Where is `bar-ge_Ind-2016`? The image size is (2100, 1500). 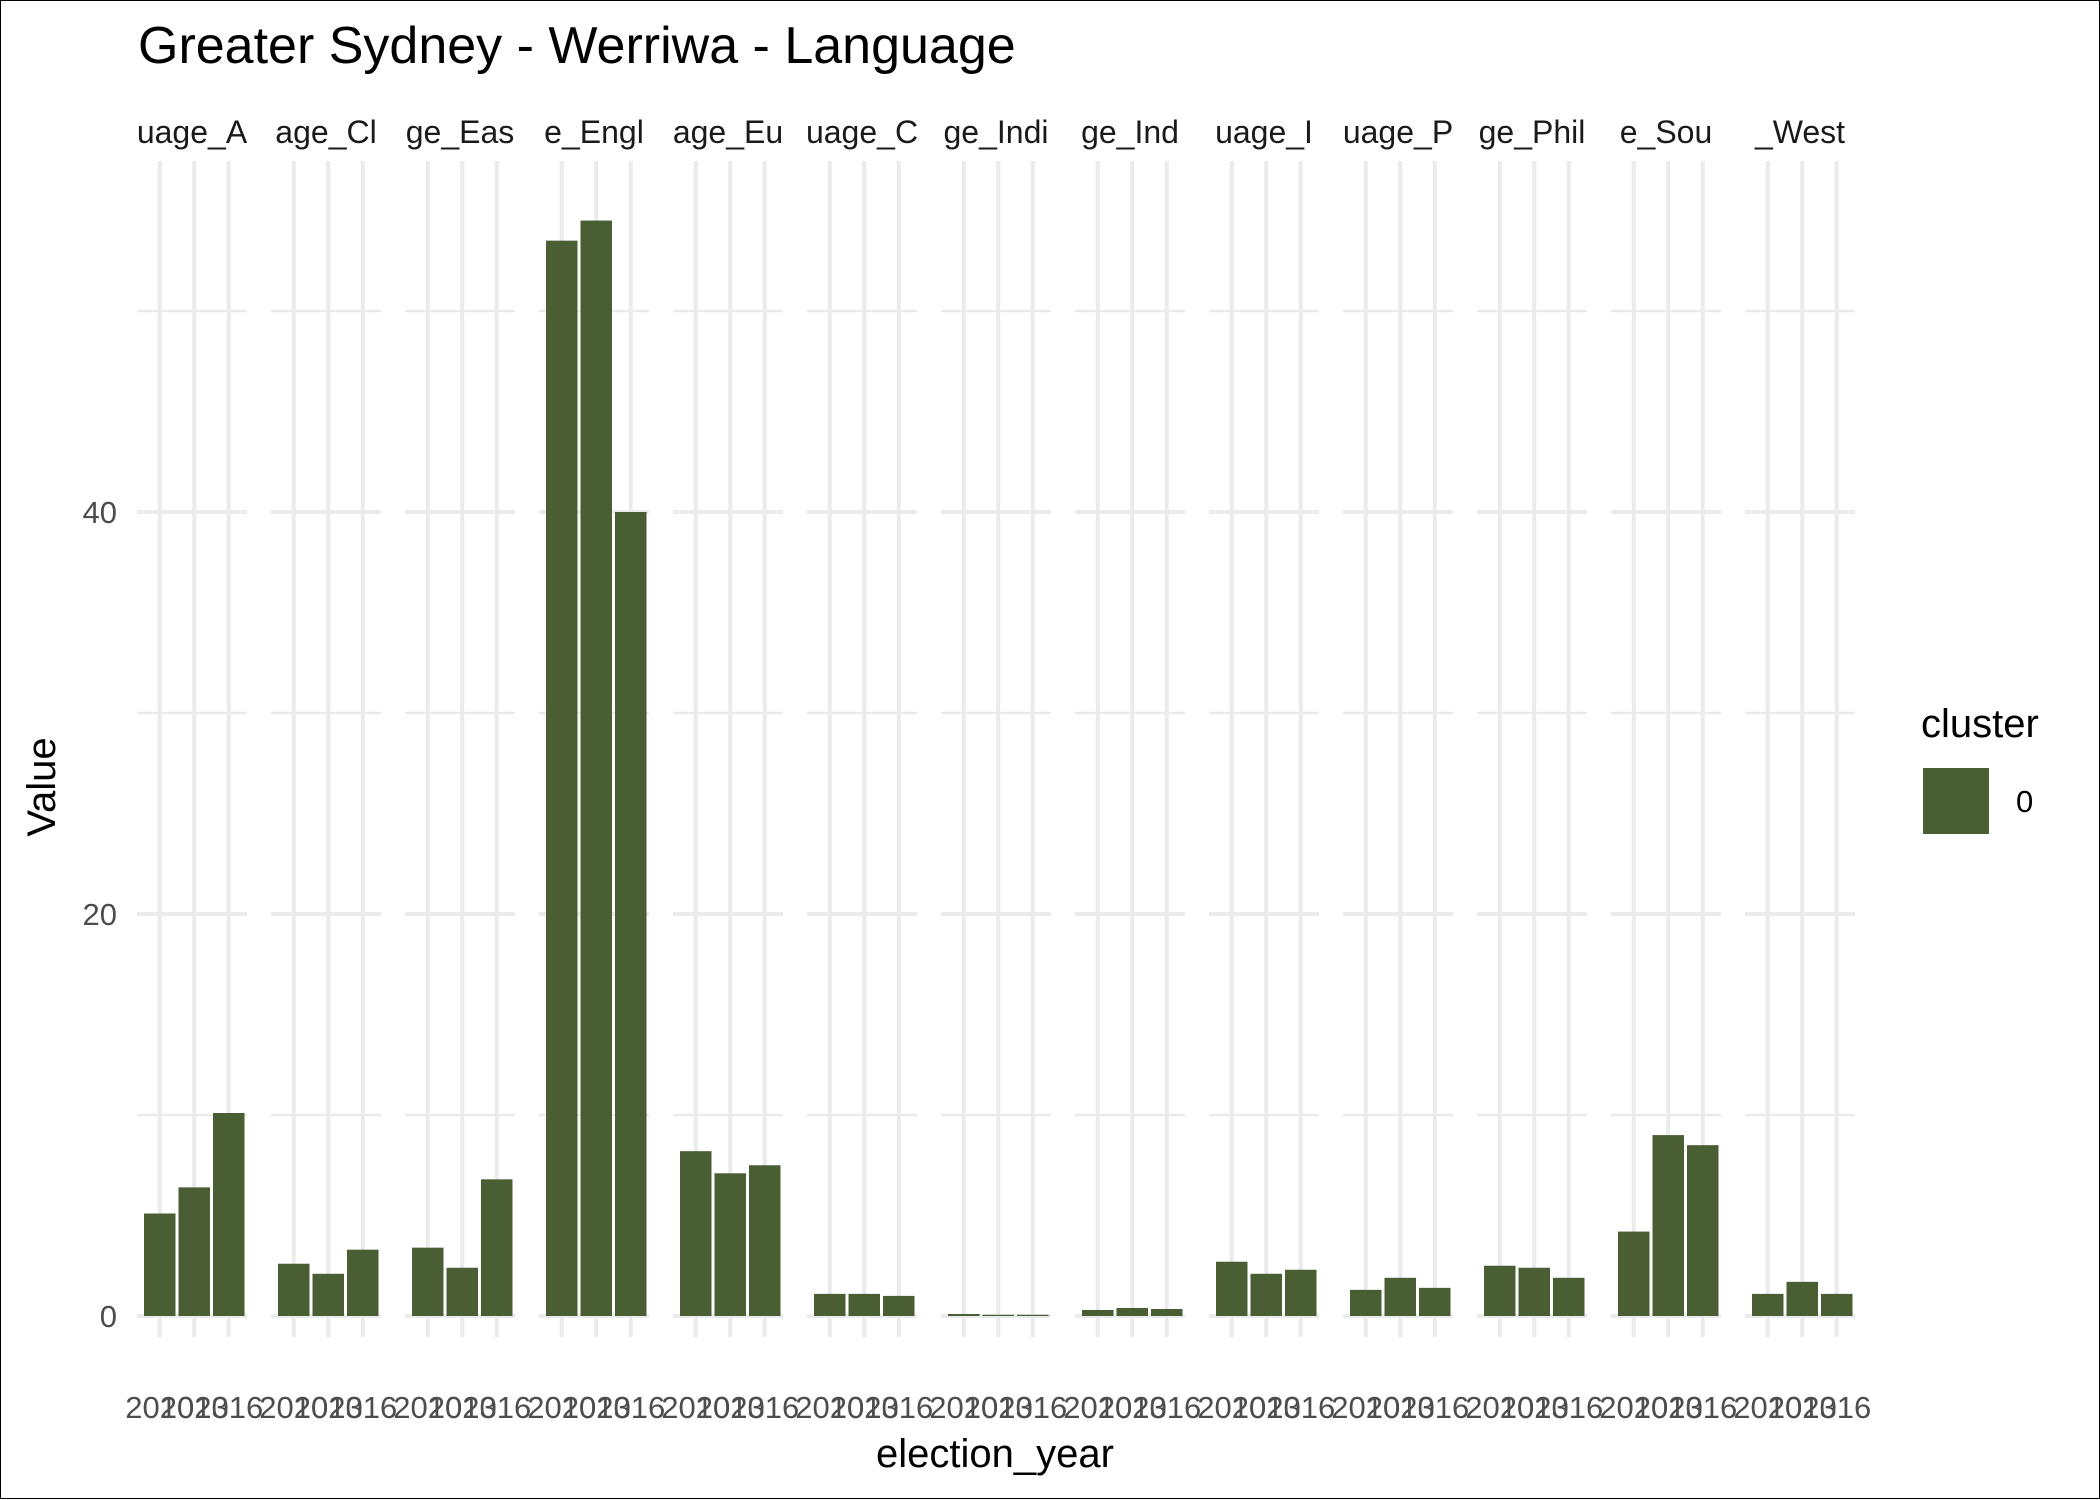
bar-ge_Ind-2016 is located at coordinates (1167, 1312).